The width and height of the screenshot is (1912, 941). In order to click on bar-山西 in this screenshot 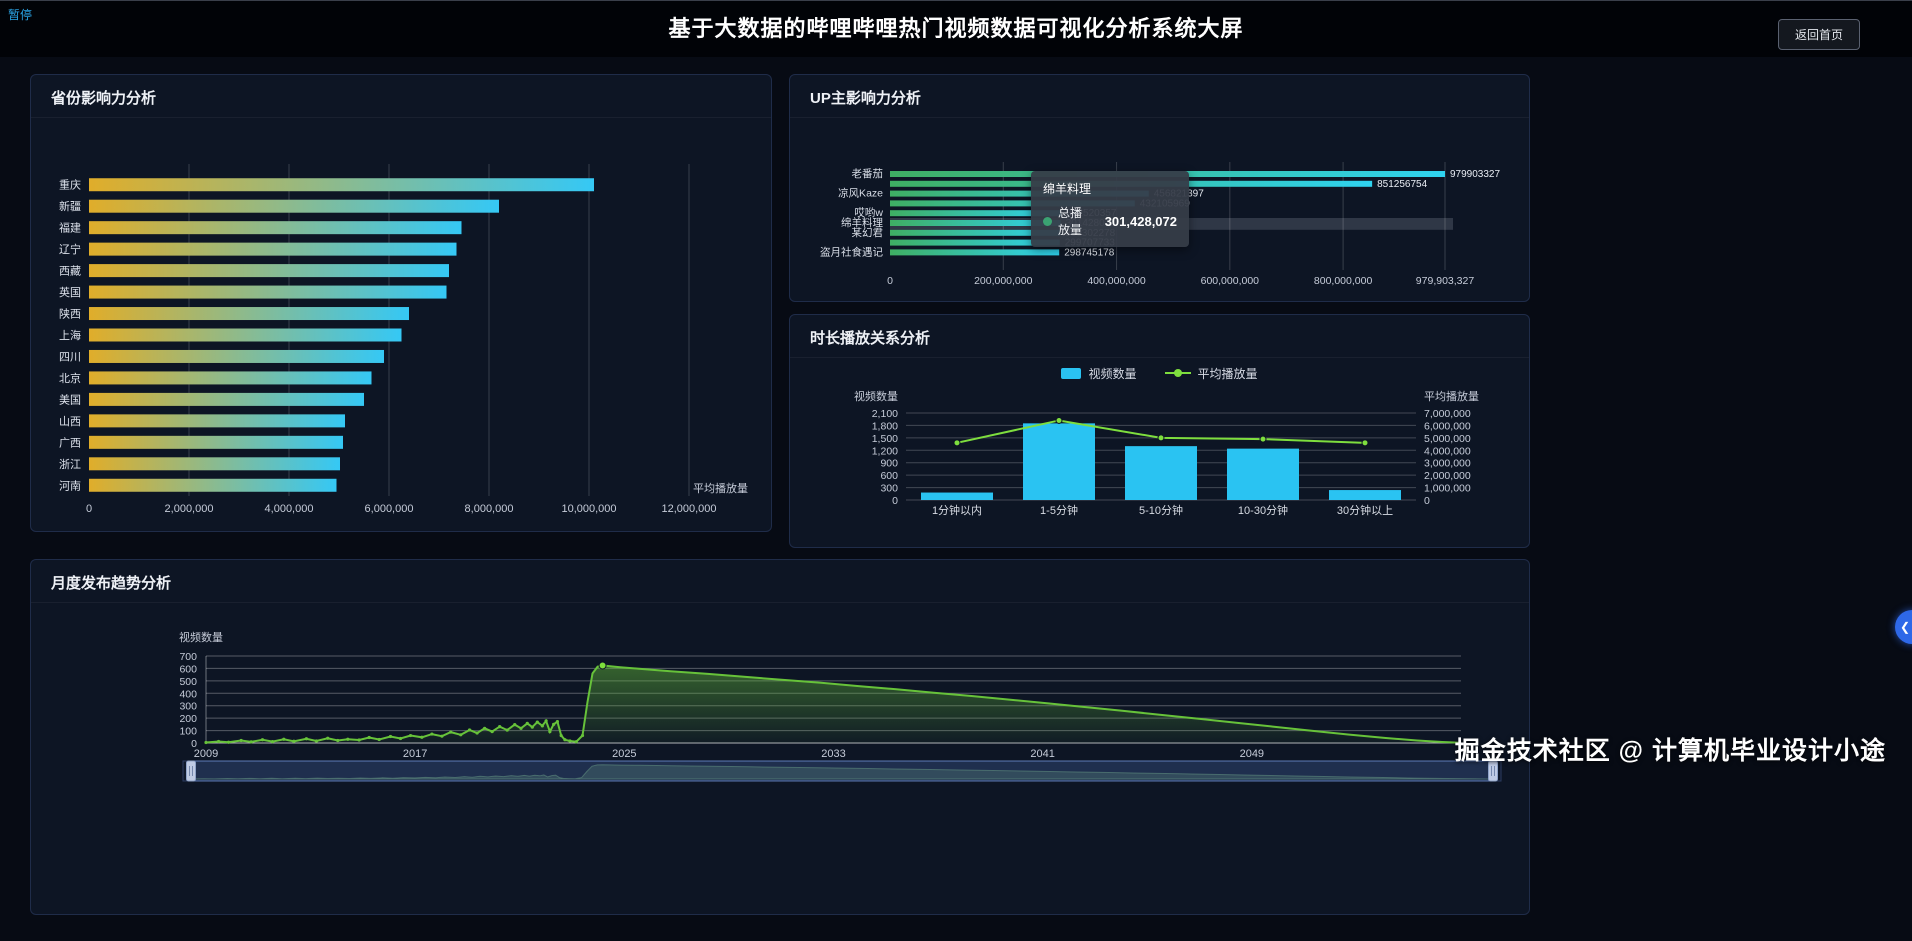, I will do `click(217, 421)`.